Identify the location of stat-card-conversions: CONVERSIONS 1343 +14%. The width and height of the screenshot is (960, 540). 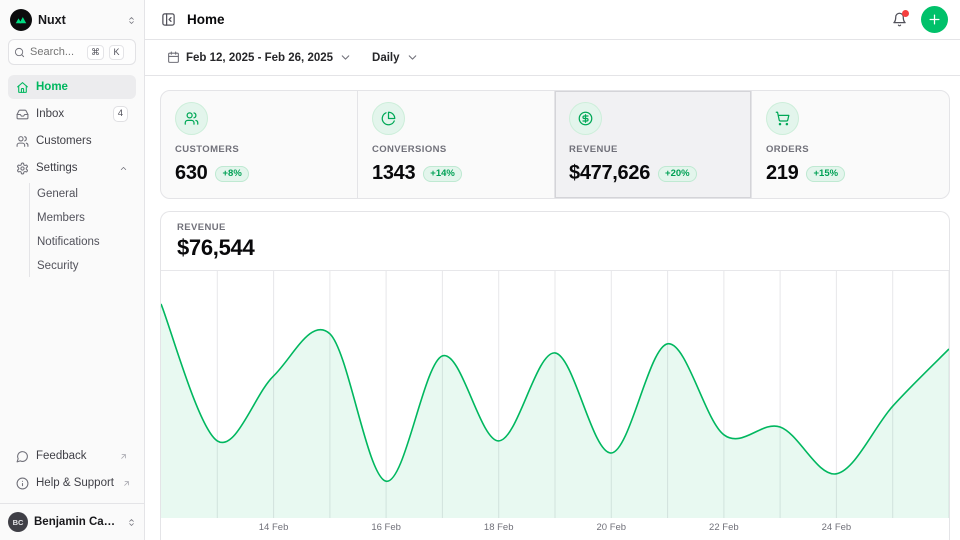
(456, 144).